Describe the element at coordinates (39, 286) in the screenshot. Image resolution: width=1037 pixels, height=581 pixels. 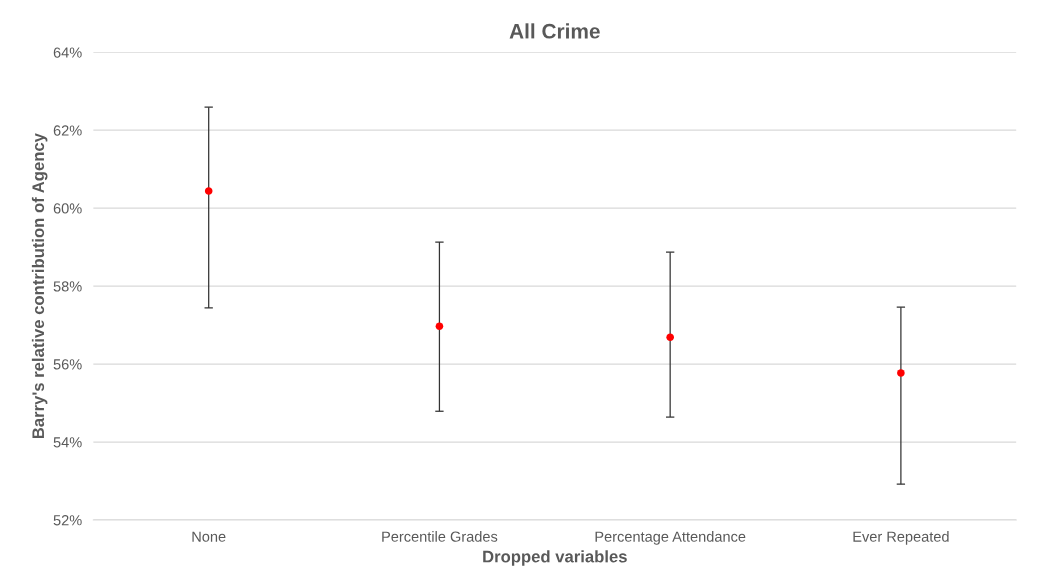
I see `y-axis-title: Barry's relative contribution of Agency` at that location.